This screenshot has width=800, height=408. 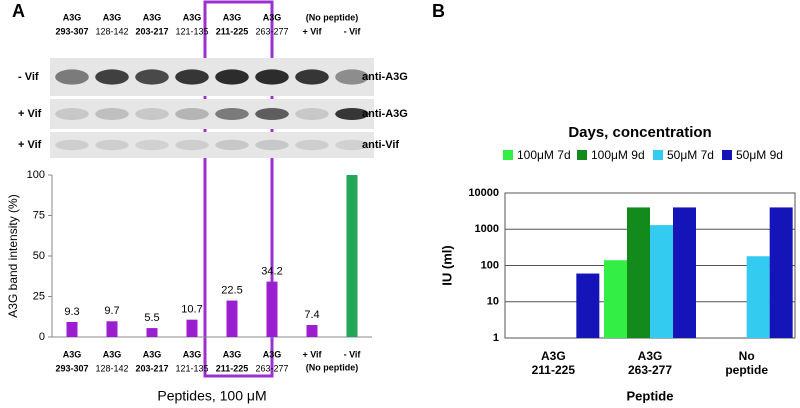 I want to click on x-tick-label: 211-225, so click(x=554, y=370).